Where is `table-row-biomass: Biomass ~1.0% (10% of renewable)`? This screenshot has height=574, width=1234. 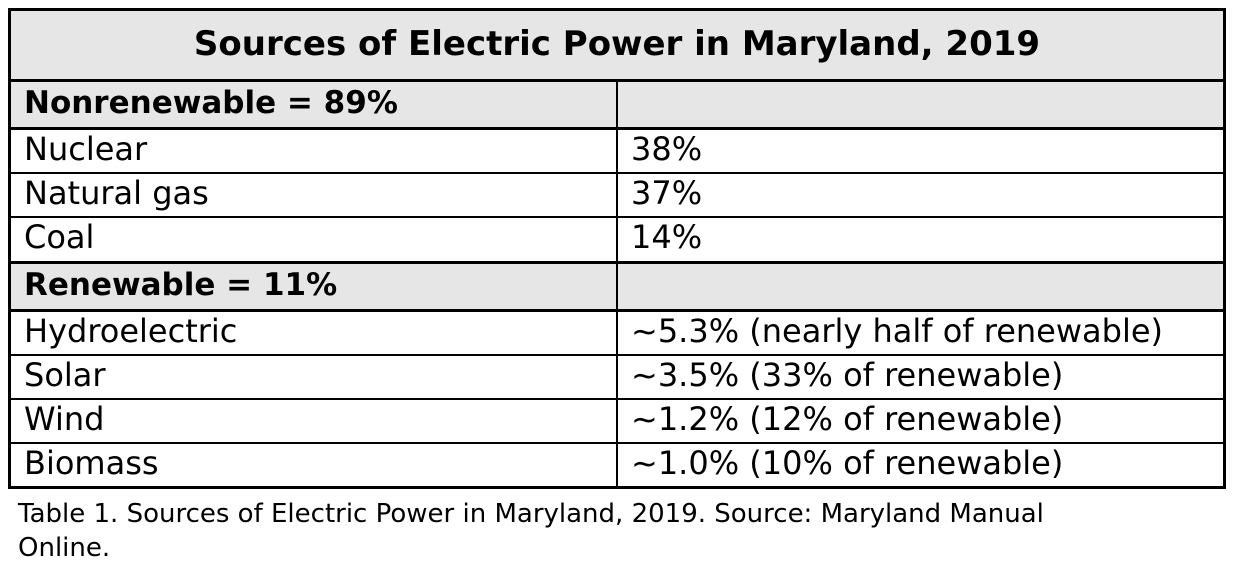
table-row-biomass: Biomass ~1.0% (10% of renewable) is located at coordinates (617, 465).